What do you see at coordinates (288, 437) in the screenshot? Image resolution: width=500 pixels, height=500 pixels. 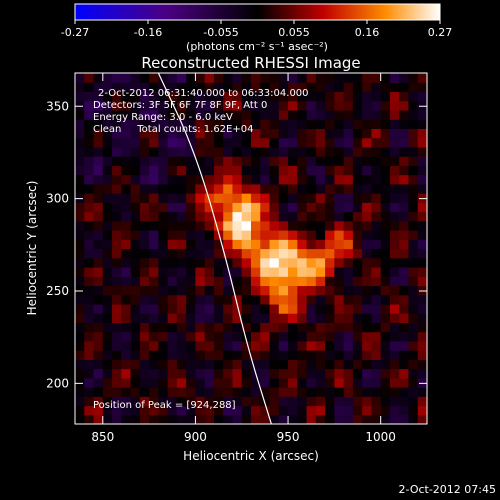 I see `x-tick-label: 950` at bounding box center [288, 437].